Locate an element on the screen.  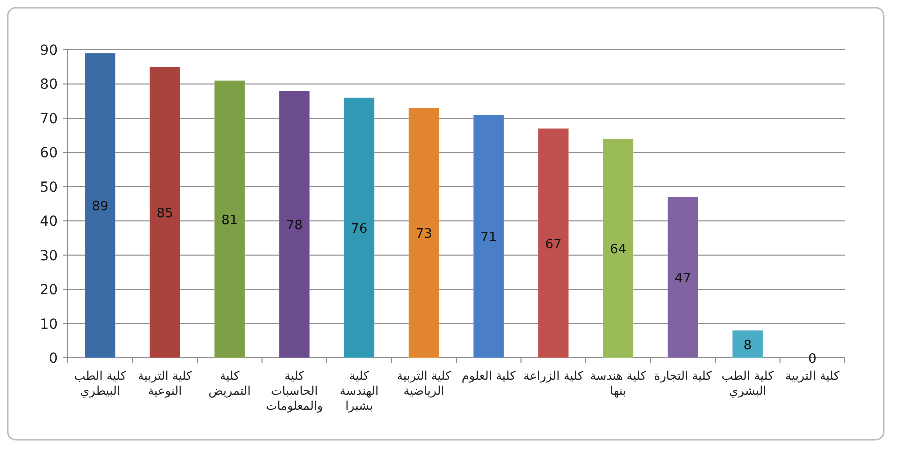
data-label: 81 is located at coordinates (230, 220).